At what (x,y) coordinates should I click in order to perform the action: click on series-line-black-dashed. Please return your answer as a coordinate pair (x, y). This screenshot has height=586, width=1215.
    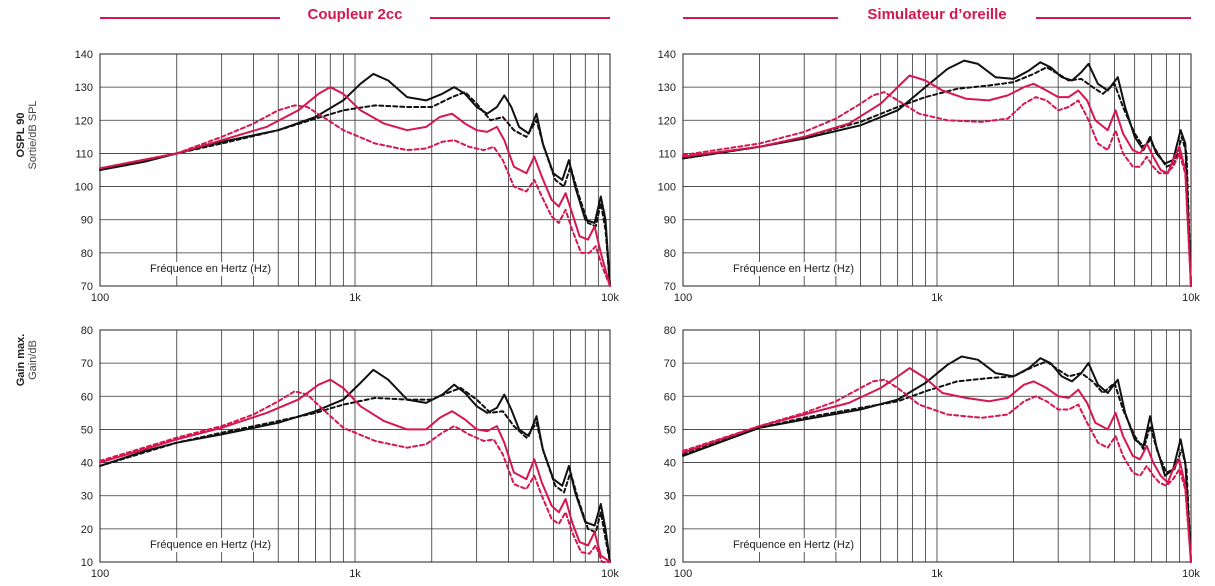
    Looking at the image, I should click on (355, 189).